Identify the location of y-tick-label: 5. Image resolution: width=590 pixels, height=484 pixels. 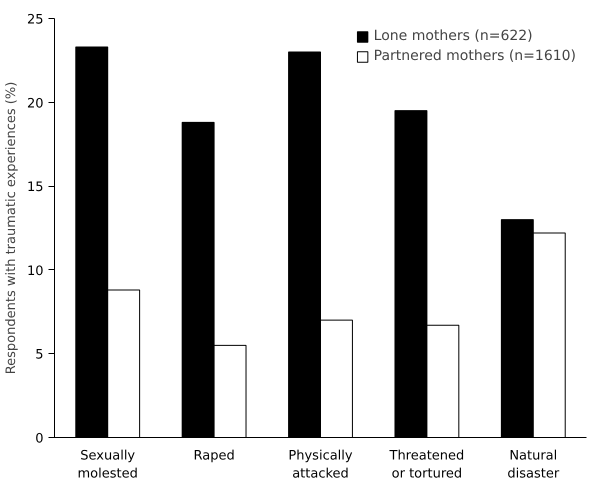
(39, 355).